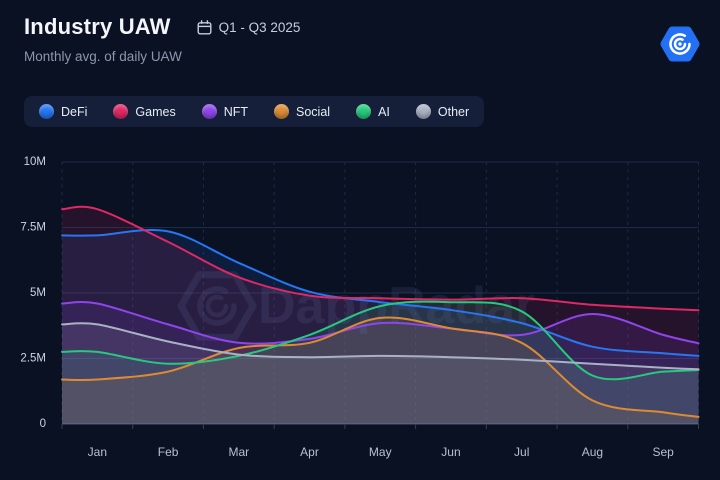 Image resolution: width=720 pixels, height=480 pixels. What do you see at coordinates (168, 452) in the screenshot?
I see `x-tick-Feb: Feb` at bounding box center [168, 452].